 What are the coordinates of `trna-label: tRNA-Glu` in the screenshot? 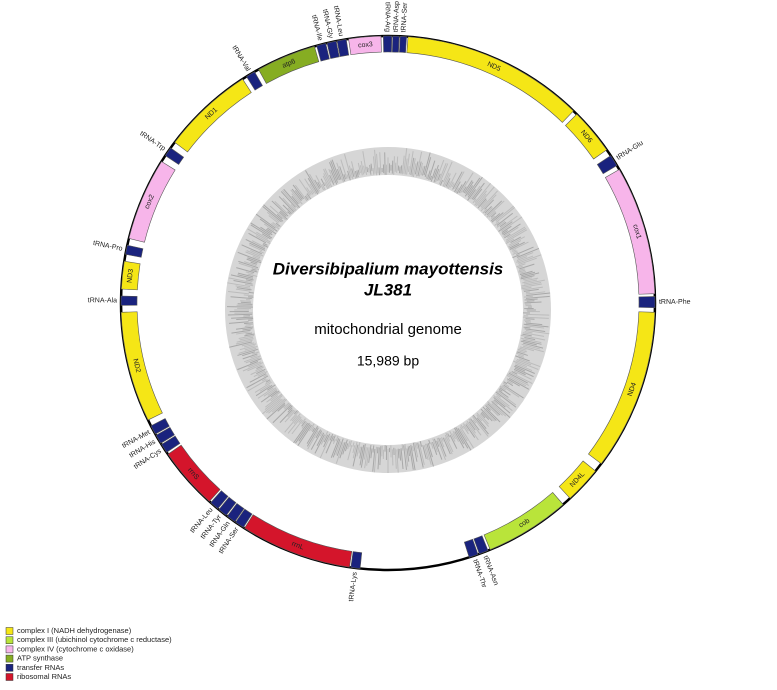 It's located at (630, 151).